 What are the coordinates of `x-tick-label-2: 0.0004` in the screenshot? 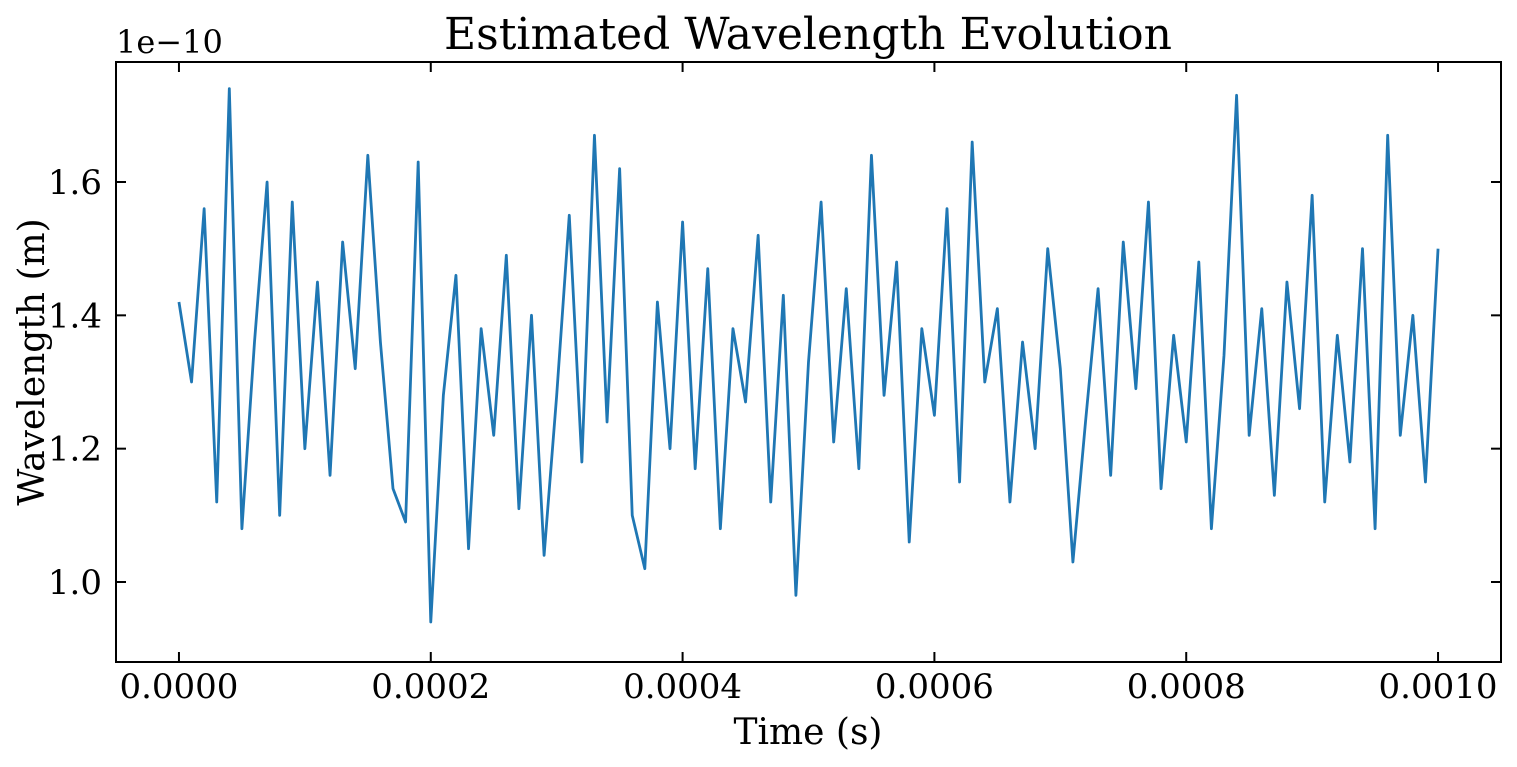 It's located at (682, 687).